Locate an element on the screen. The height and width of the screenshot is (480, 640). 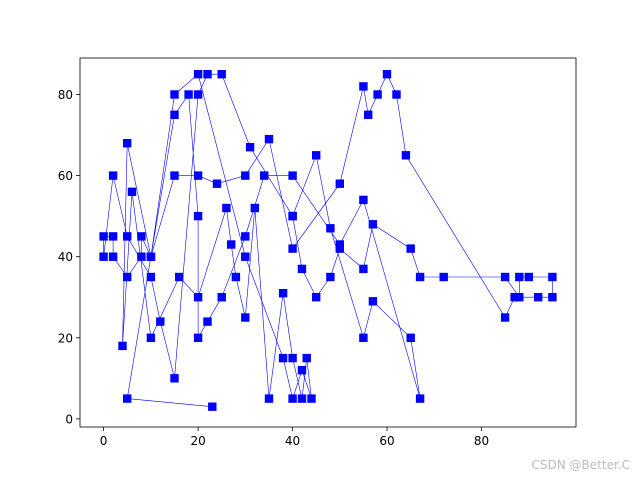
y-tick-label: 0 is located at coordinates (69, 419).